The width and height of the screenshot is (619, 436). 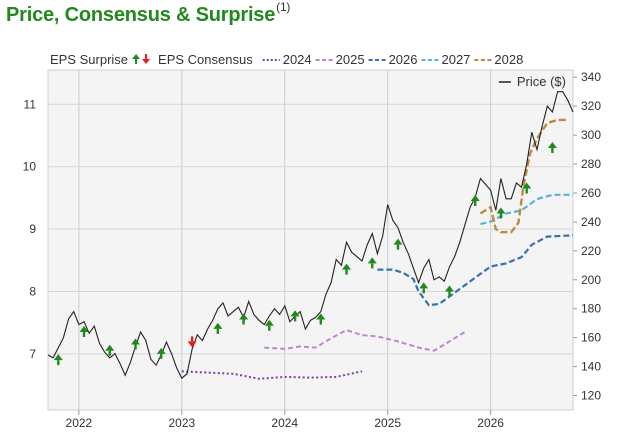 What do you see at coordinates (297, 59) in the screenshot?
I see `legend-series-2024: 2024` at bounding box center [297, 59].